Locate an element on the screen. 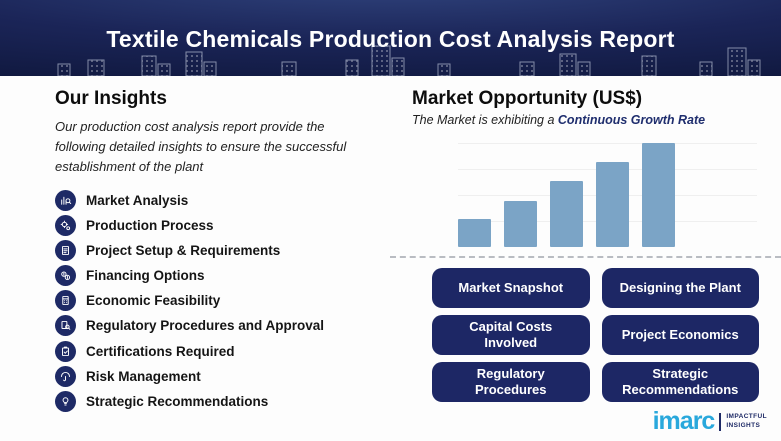 Image resolution: width=781 pixels, height=441 pixels. strategic-recommendations-icon is located at coordinates (65, 402).